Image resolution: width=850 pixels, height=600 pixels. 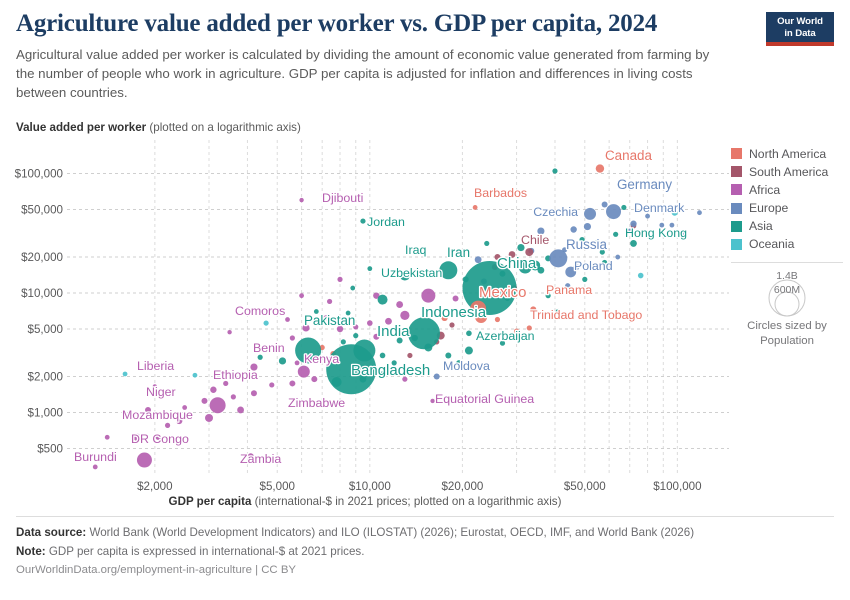 I want to click on data-point-zimbabwe, so click(x=213, y=389).